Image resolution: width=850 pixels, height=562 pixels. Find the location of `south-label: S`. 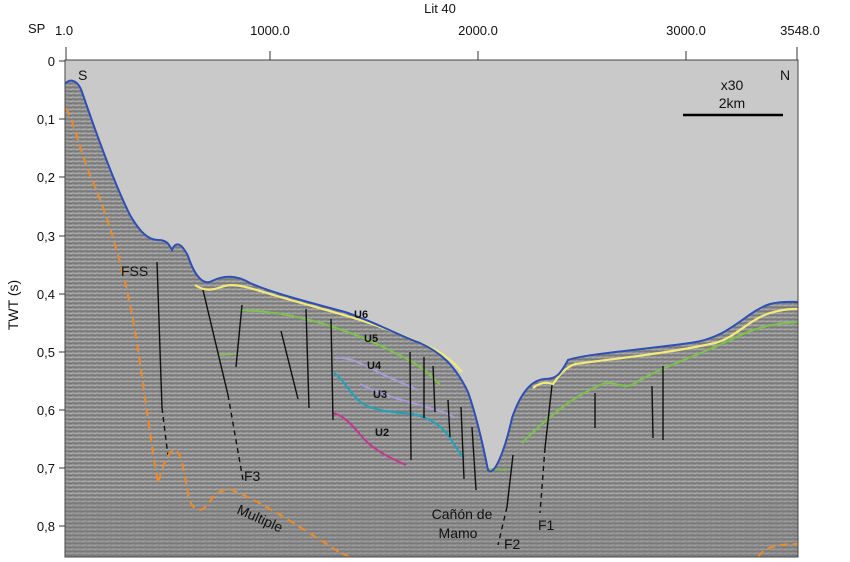

south-label: S is located at coordinates (82, 75).